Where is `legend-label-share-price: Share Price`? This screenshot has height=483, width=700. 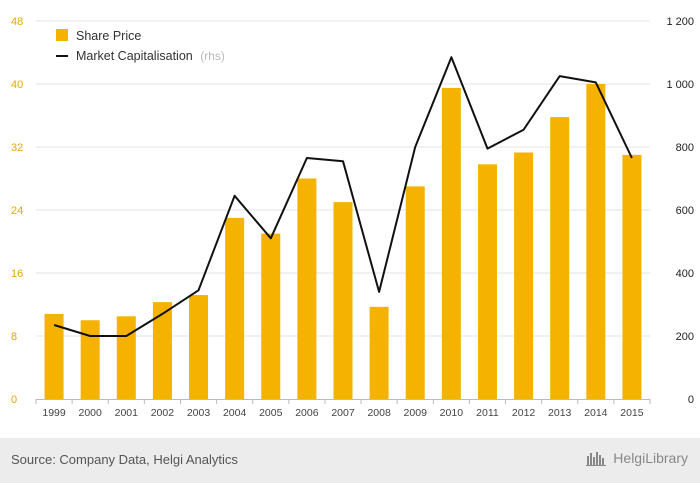
legend-label-share-price: Share Price is located at coordinates (108, 36).